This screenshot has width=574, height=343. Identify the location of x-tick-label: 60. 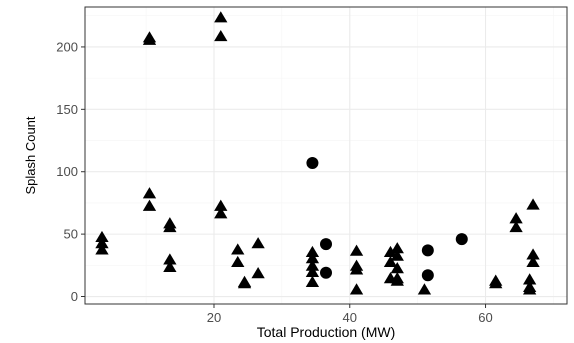
(485, 317).